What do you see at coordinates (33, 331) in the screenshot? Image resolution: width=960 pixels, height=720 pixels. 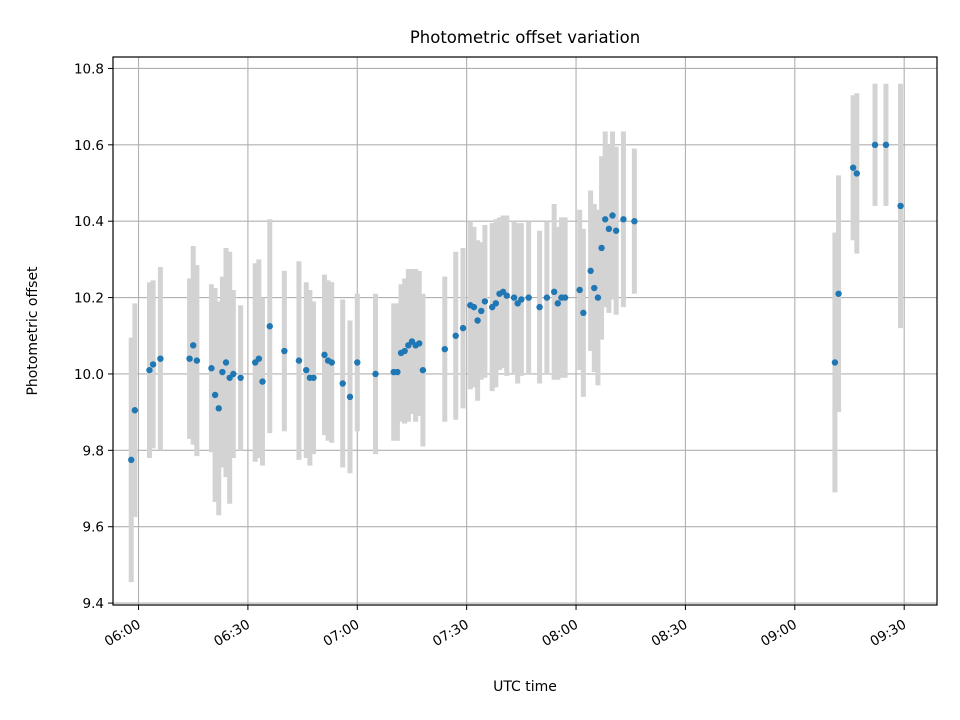 I see `y-axis-label: Photometric offset` at bounding box center [33, 331].